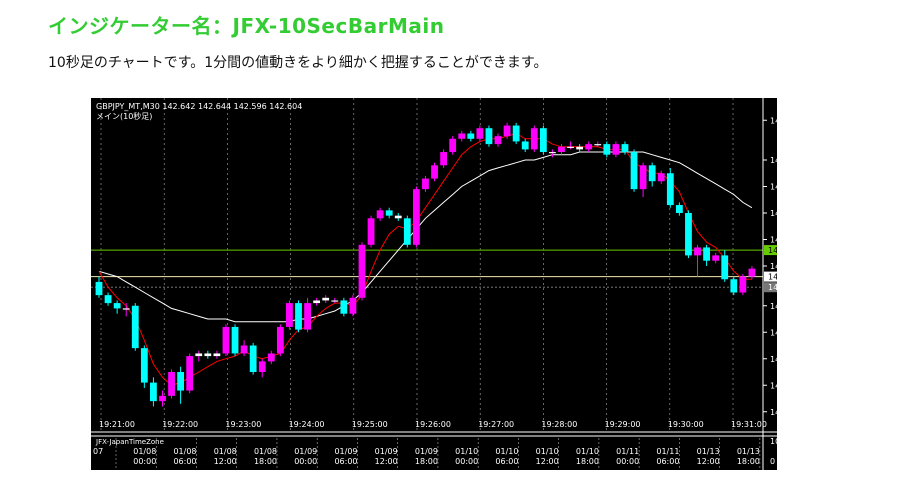 The image size is (900, 497). I want to click on price-tick-label: 142.553, so click(773, 412).